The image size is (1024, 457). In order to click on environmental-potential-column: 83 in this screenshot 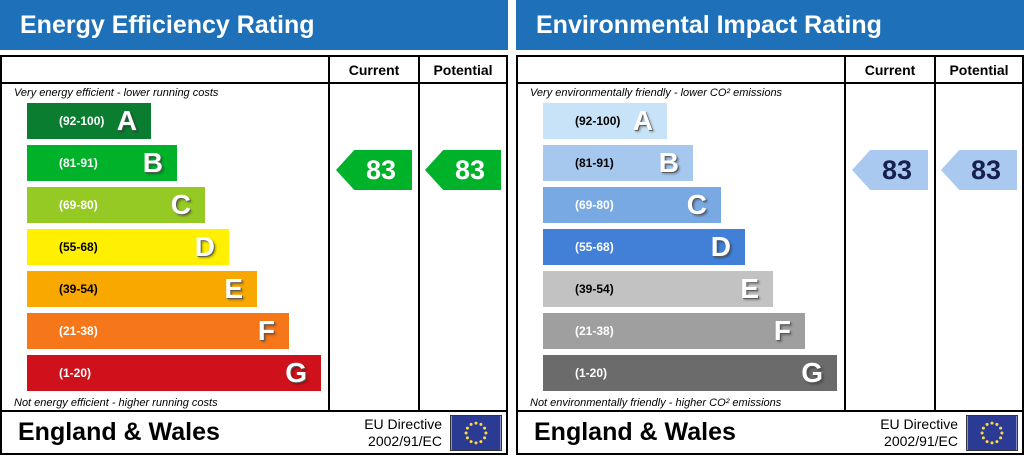, I will do `click(978, 247)`.